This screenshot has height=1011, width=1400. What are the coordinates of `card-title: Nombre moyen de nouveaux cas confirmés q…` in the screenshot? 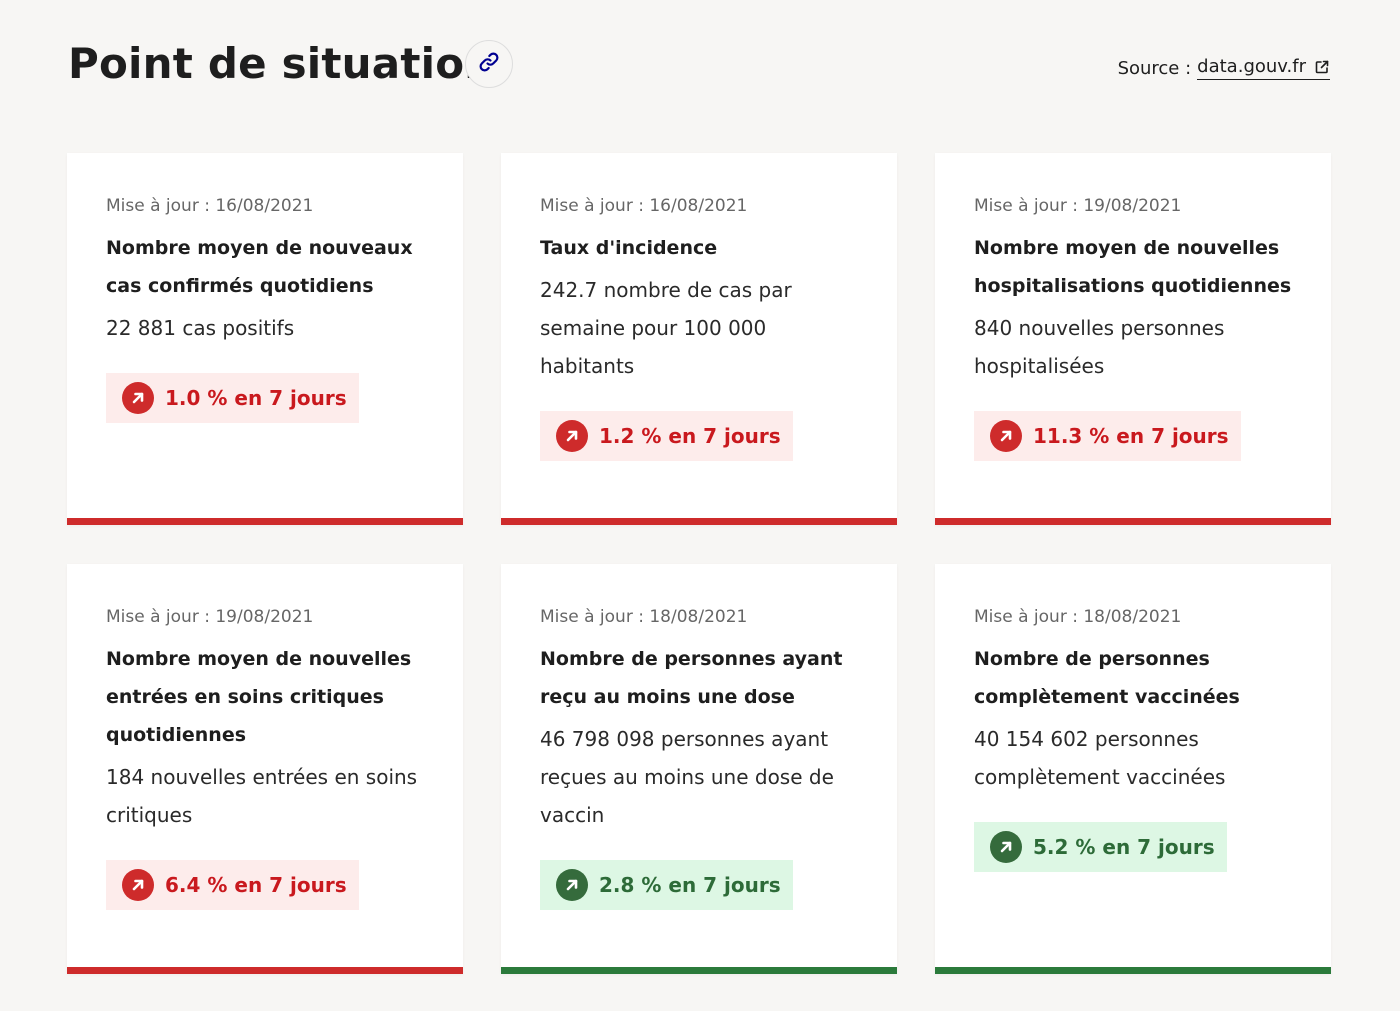 It's located at (259, 267).